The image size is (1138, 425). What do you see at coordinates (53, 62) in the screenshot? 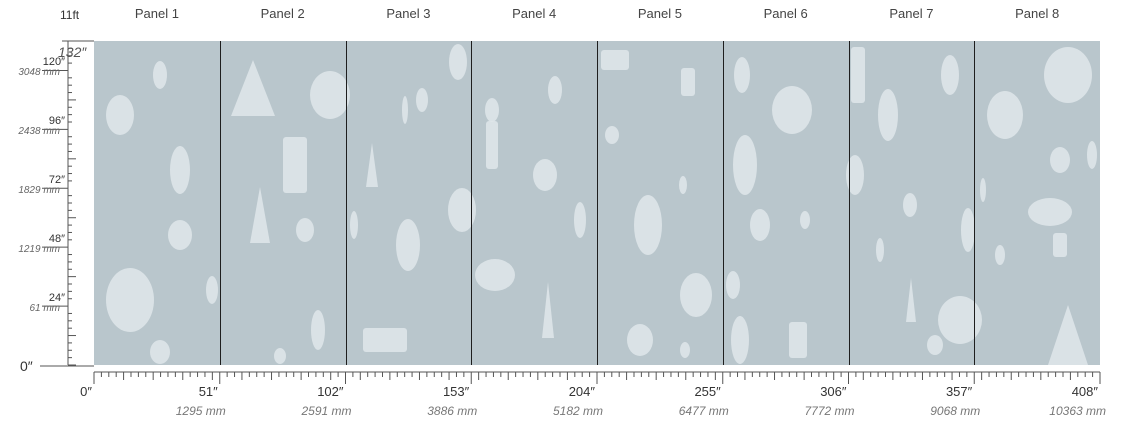
I see `y-axis-inch-label: 120″` at bounding box center [53, 62].